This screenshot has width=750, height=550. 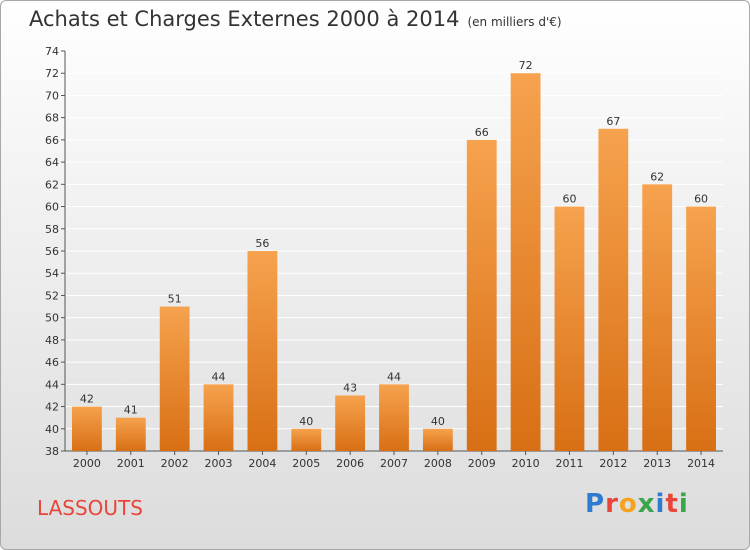 I want to click on x-tick-label: 2003, so click(x=219, y=463).